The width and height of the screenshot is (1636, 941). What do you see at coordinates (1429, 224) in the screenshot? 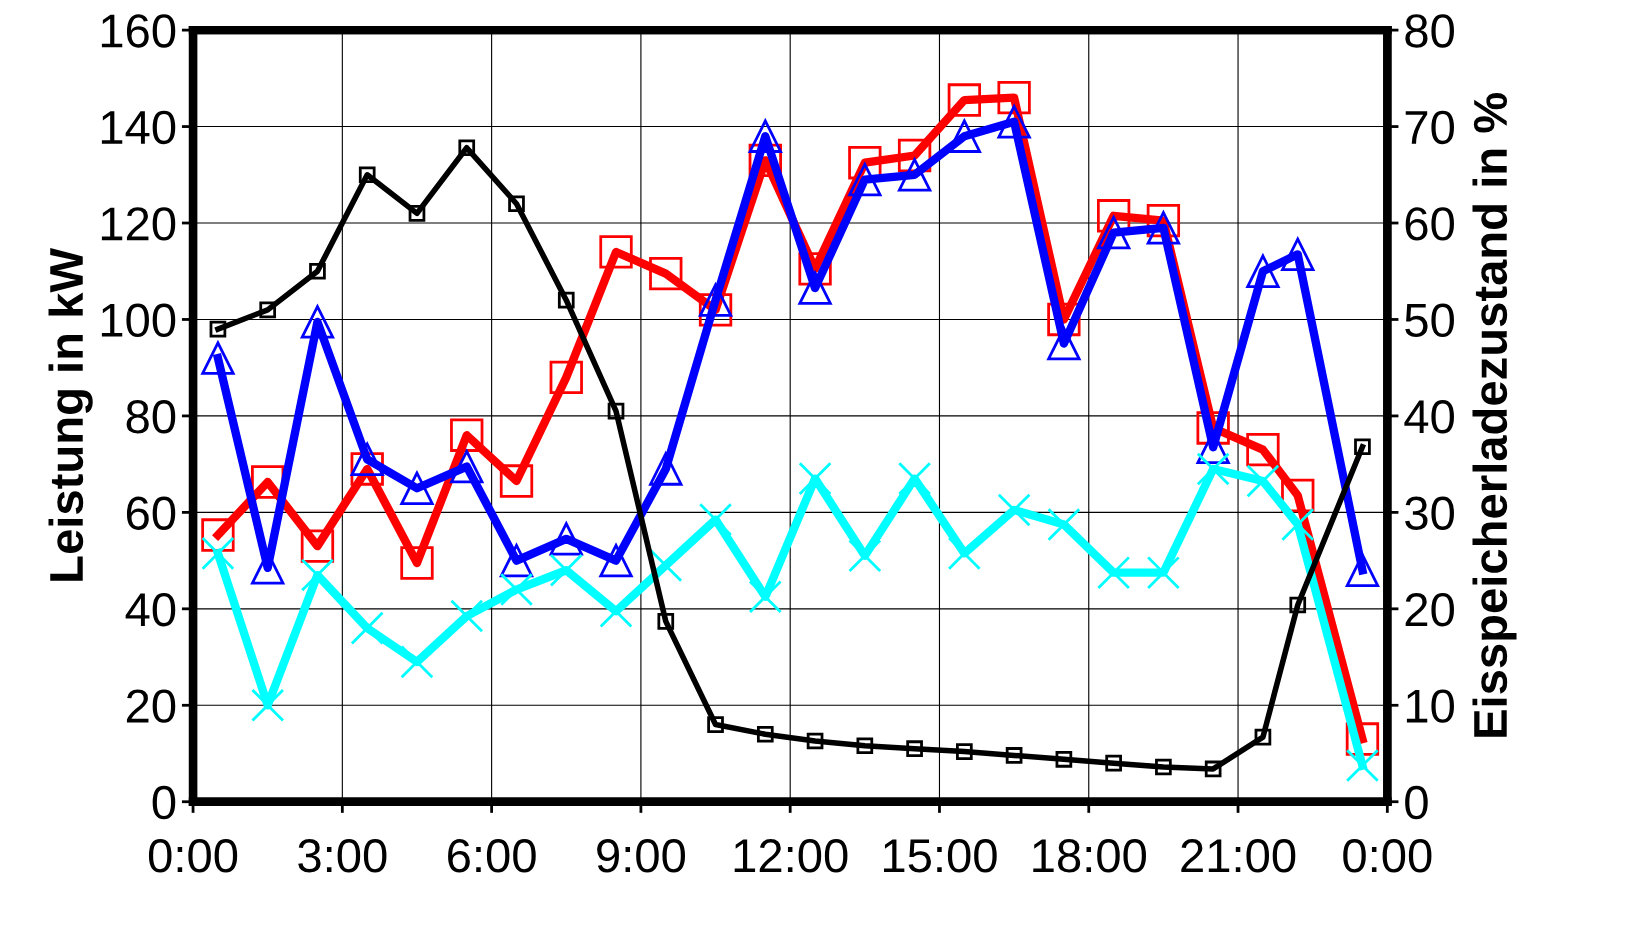
I see `y2-tick-label: 60` at bounding box center [1429, 224].